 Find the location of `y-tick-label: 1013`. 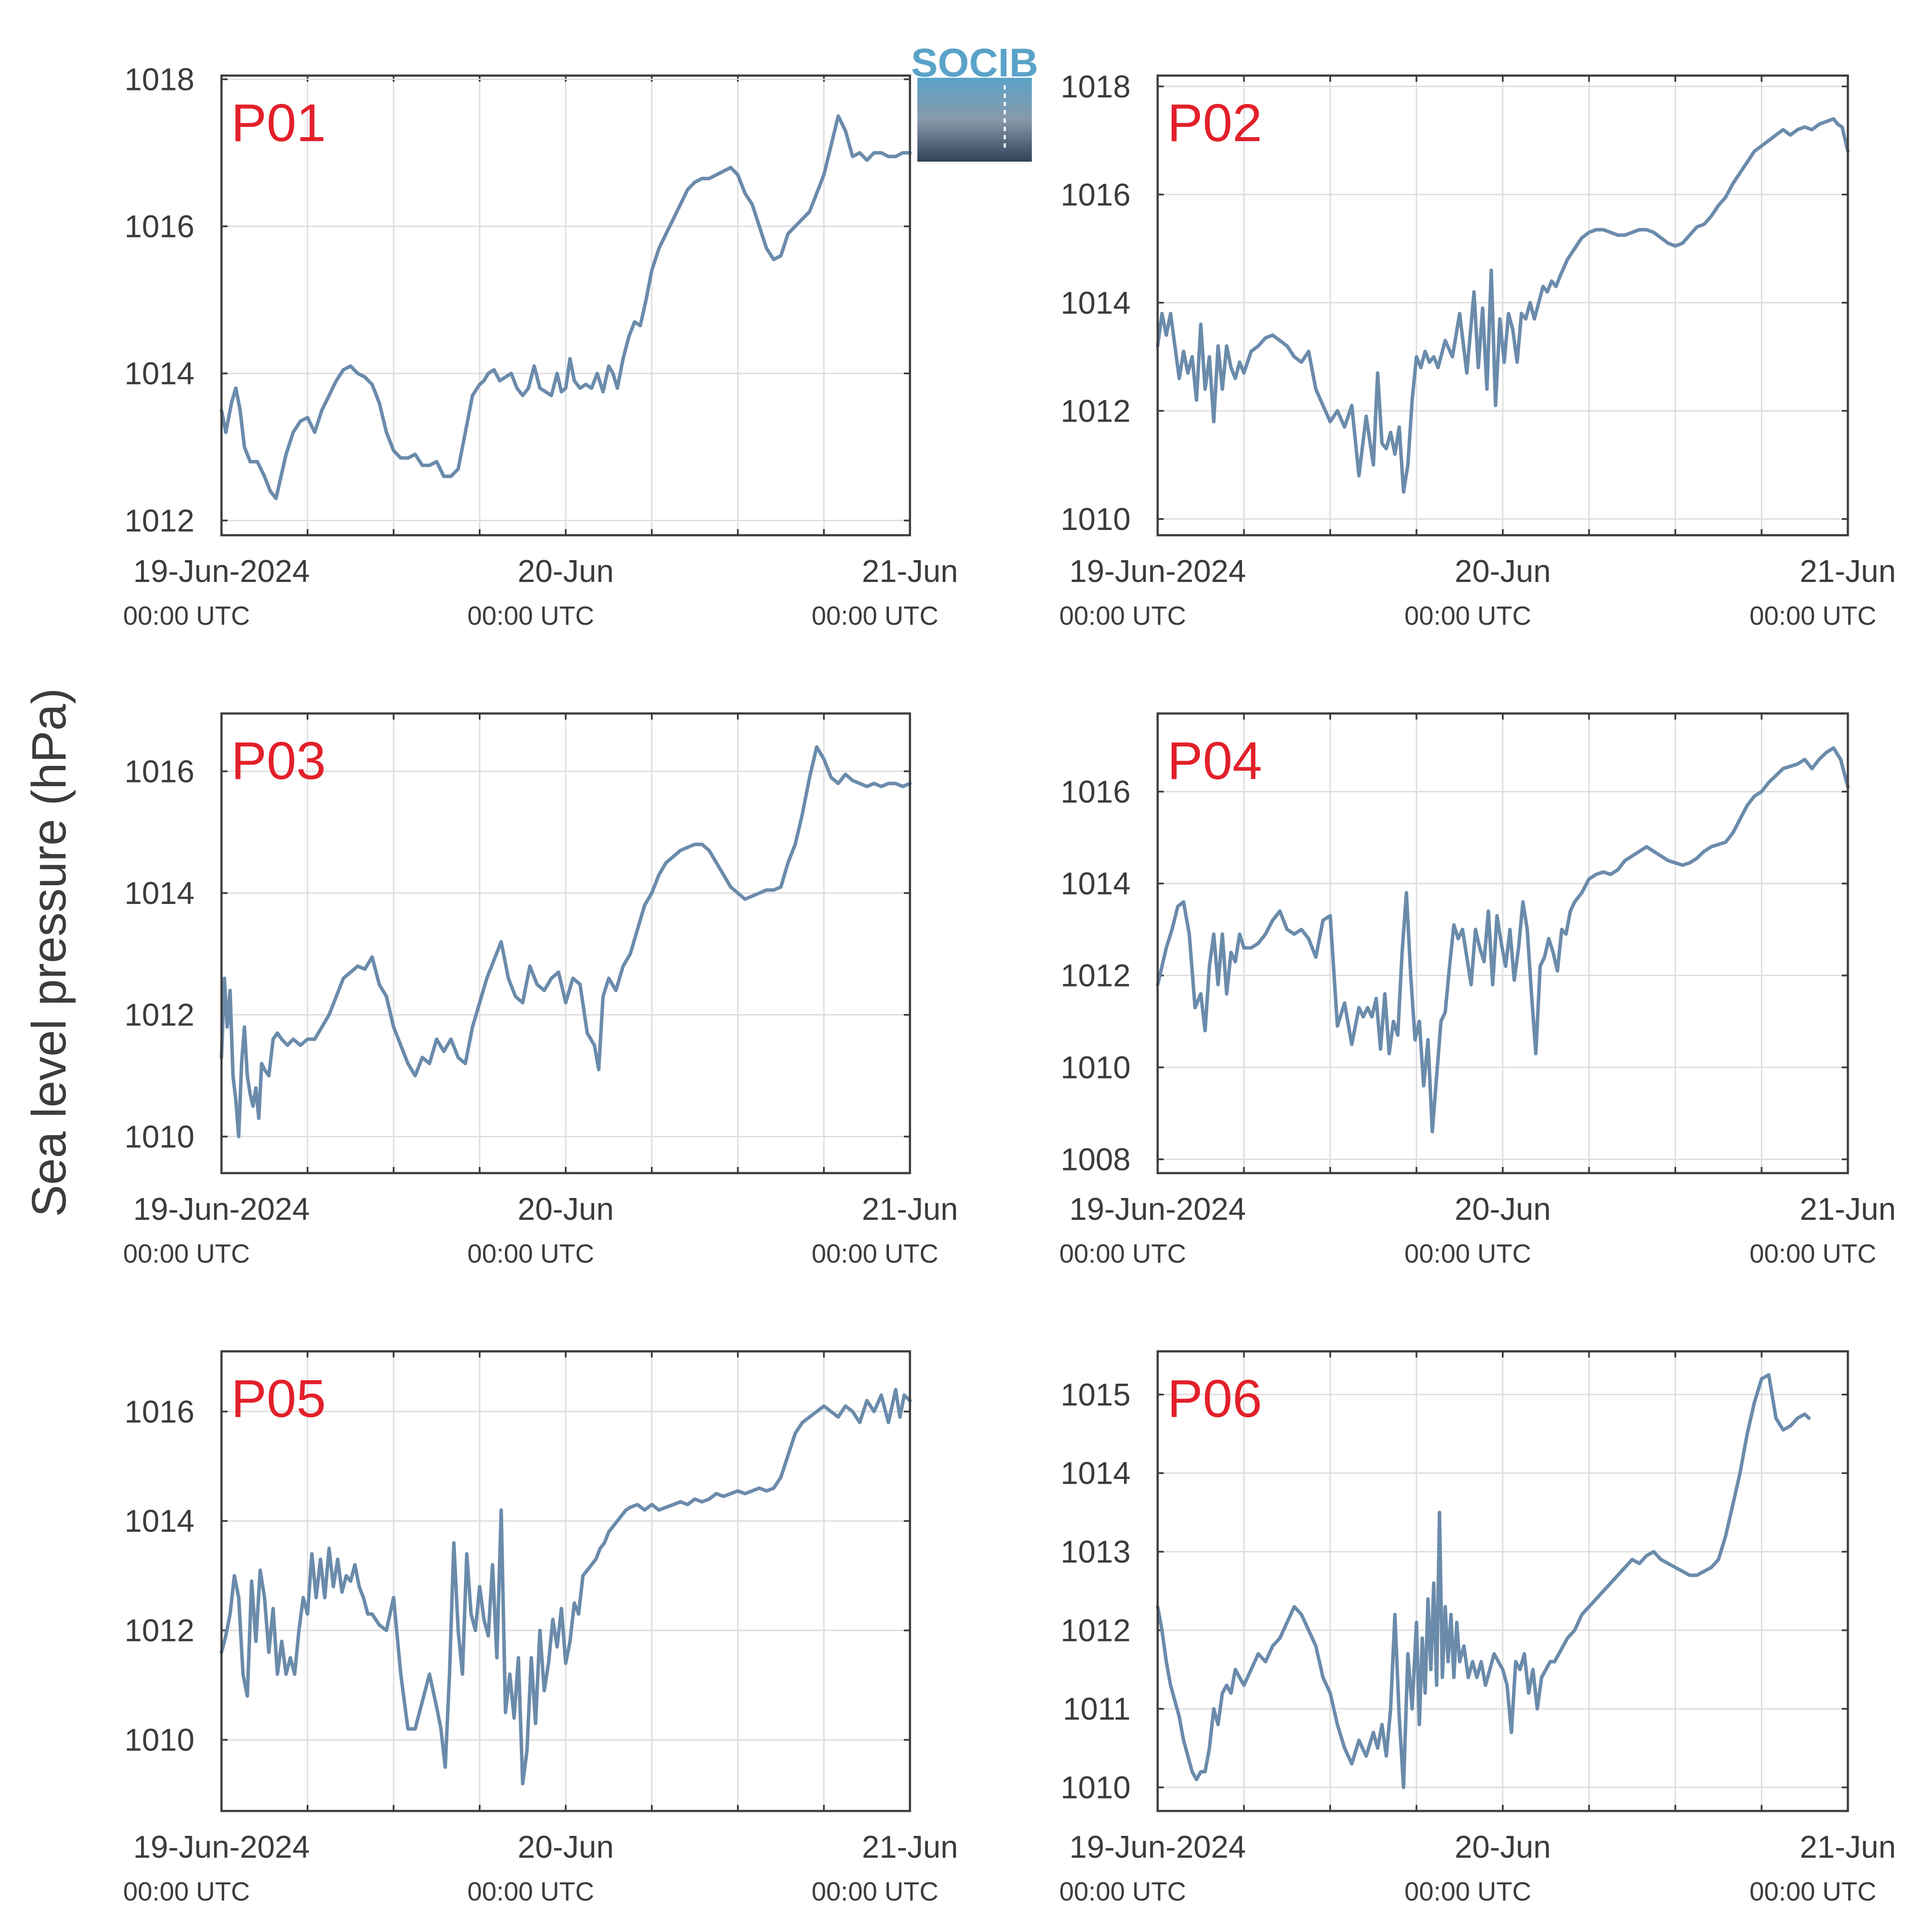

y-tick-label: 1013 is located at coordinates (1096, 1552).